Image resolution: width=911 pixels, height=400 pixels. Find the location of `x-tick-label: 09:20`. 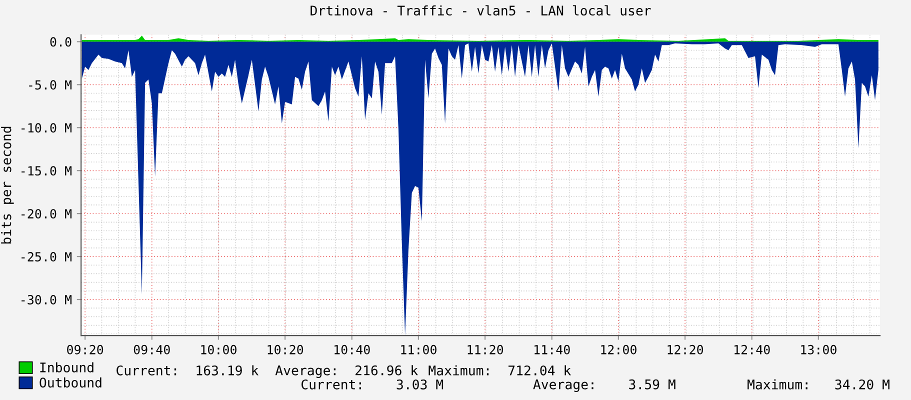

x-tick-label: 09:20 is located at coordinates (85, 349).